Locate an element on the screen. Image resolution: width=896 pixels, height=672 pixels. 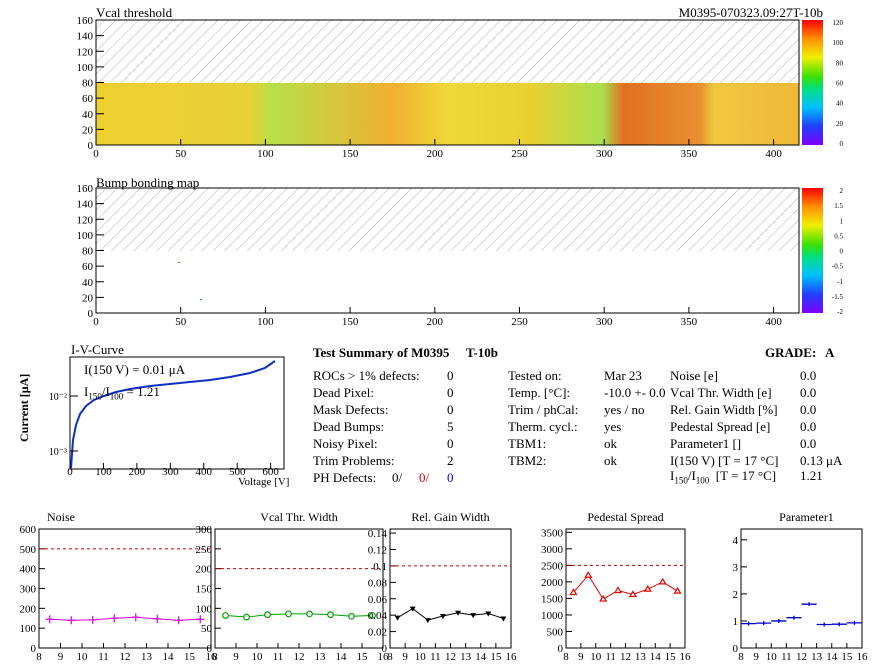
bump-y-tick: 100 is located at coordinates (85, 236).